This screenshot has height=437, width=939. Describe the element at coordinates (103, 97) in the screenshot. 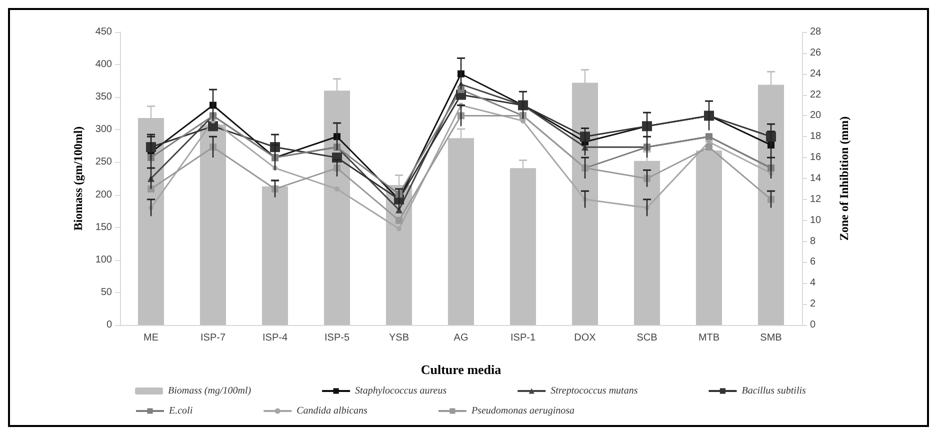

I see `y-tick-label: 350` at that location.